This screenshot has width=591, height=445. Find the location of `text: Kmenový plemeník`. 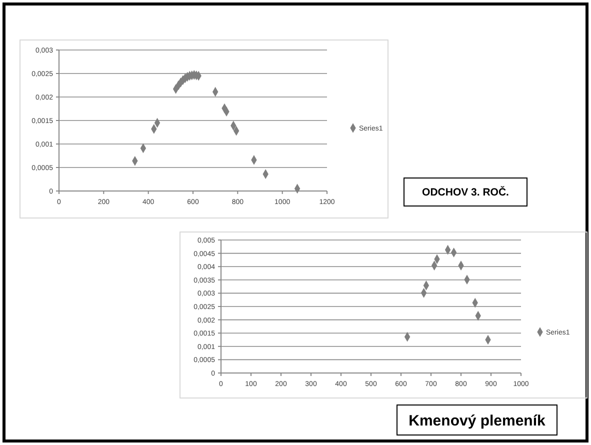

text: Kmenový plemeník is located at coordinates (477, 421).